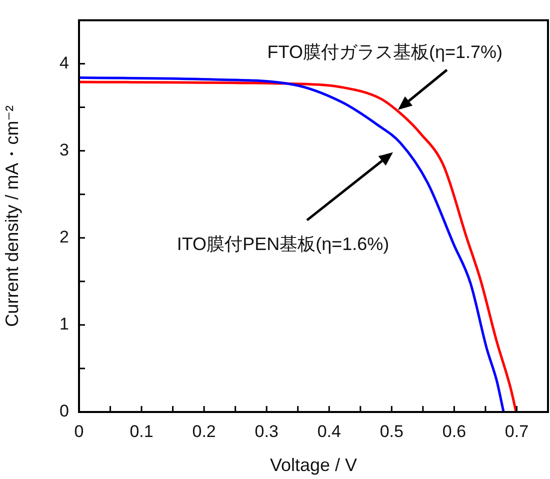 Image resolution: width=550 pixels, height=479 pixels. What do you see at coordinates (266, 431) in the screenshot?
I see `x-tick-label: 0.3` at bounding box center [266, 431].